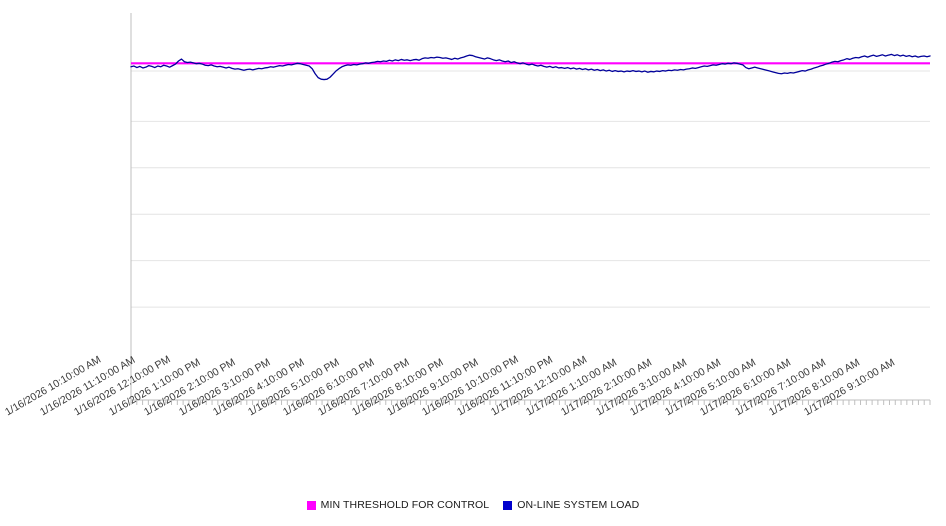  I want to click on legend-item-min-threshold-for-control: MIN THRESHOLD FOR CONTROL, so click(398, 505).